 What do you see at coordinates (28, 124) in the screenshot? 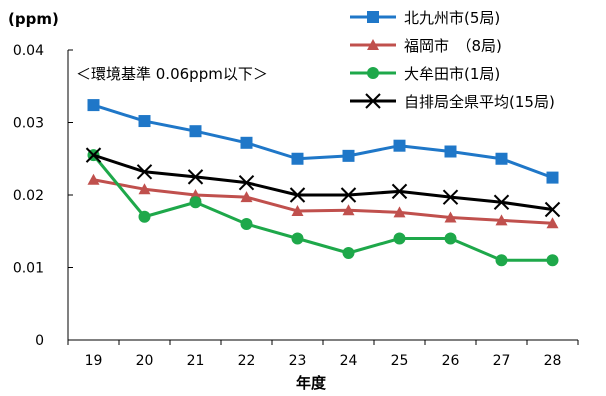
I see `y-tick-label: 0.03` at bounding box center [28, 124].